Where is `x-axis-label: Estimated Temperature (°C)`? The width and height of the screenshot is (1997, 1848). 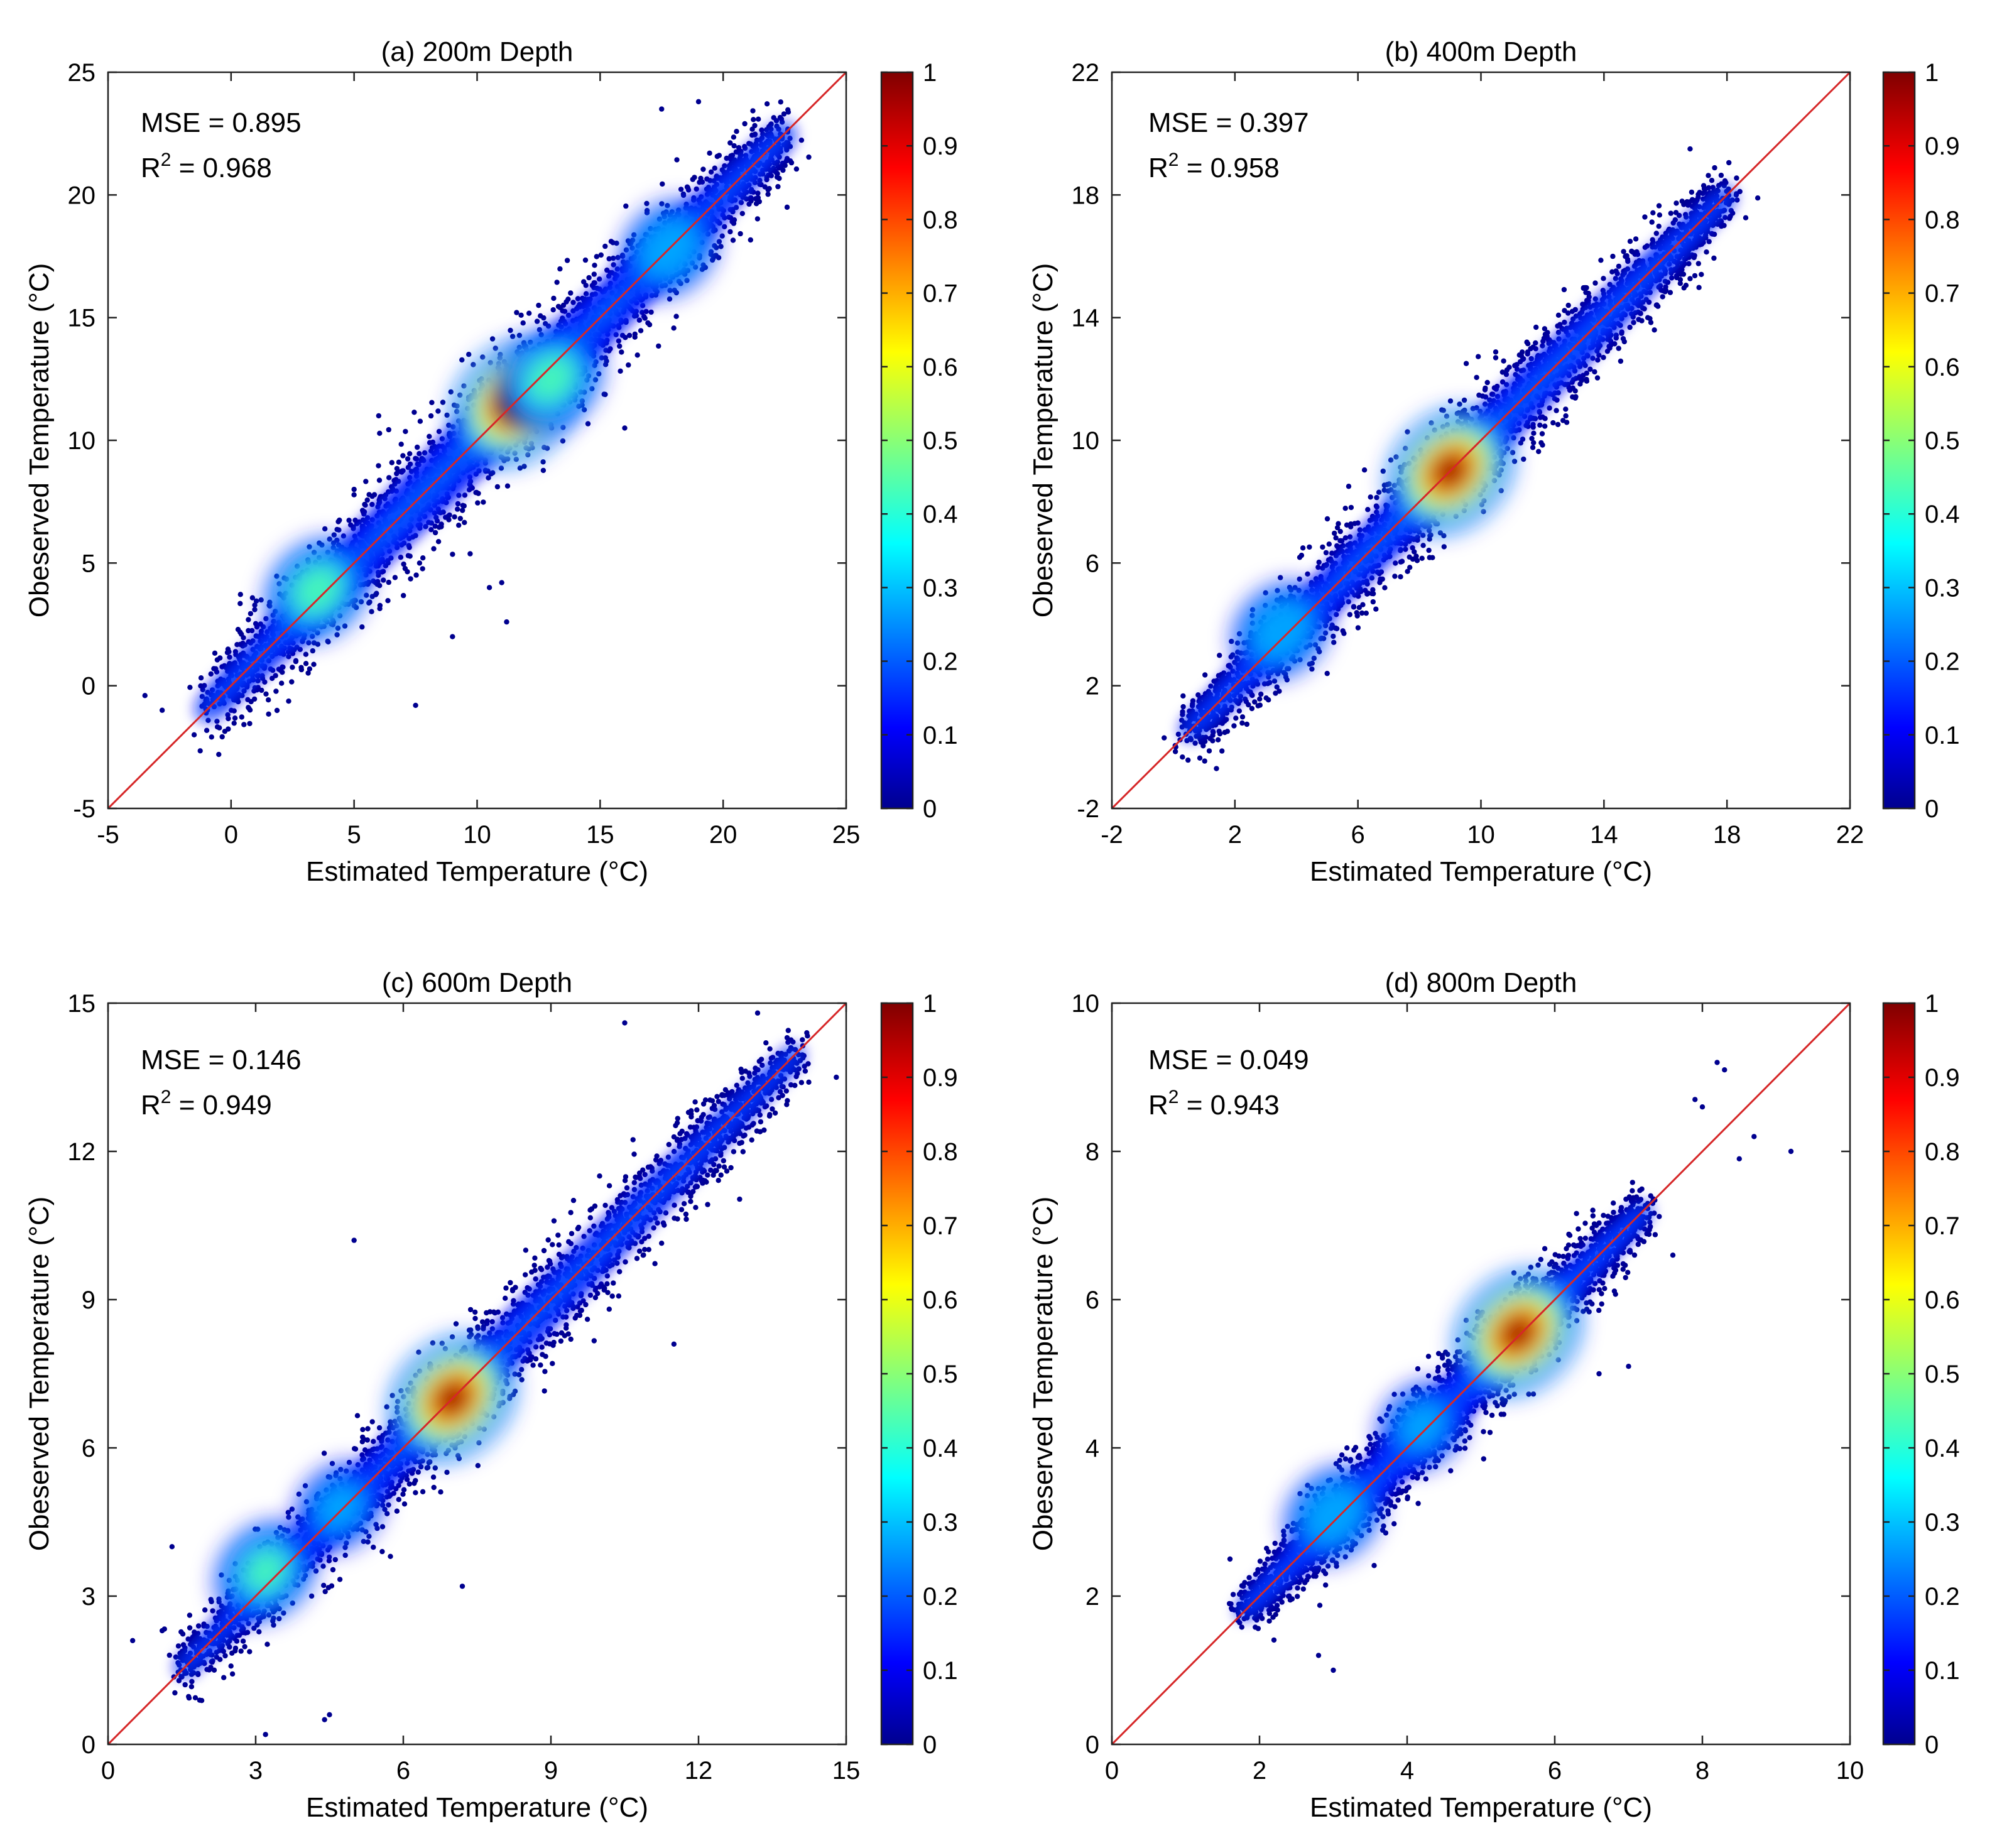 x-axis-label: Estimated Temperature (°C) is located at coordinates (477, 871).